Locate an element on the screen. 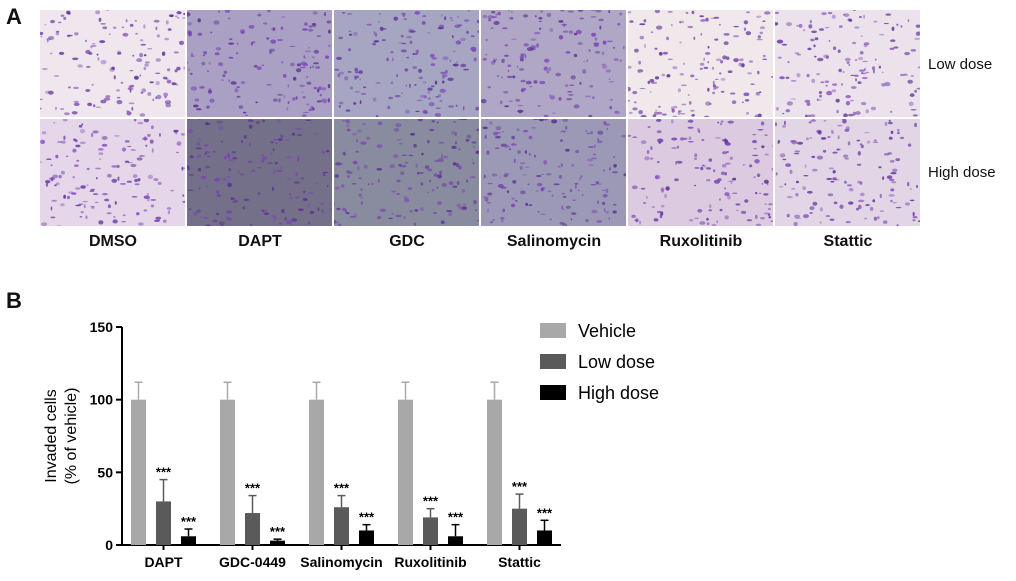 The height and width of the screenshot is (581, 1016). y-tick-label: 50 is located at coordinates (105, 472).